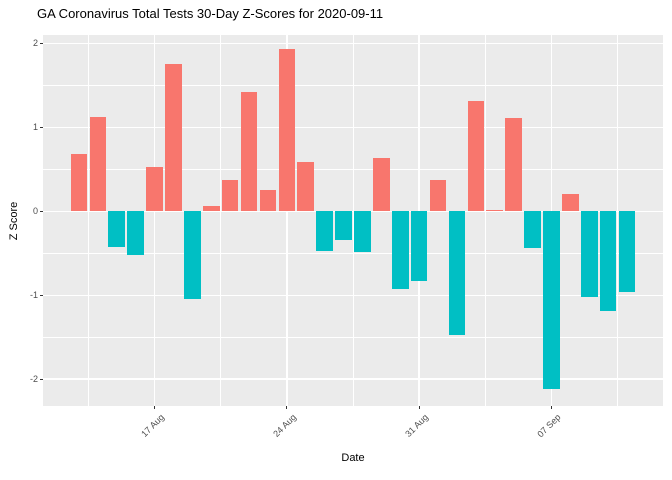 The height and width of the screenshot is (480, 672). I want to click on x-tick-label: 07 Sep, so click(549, 426).